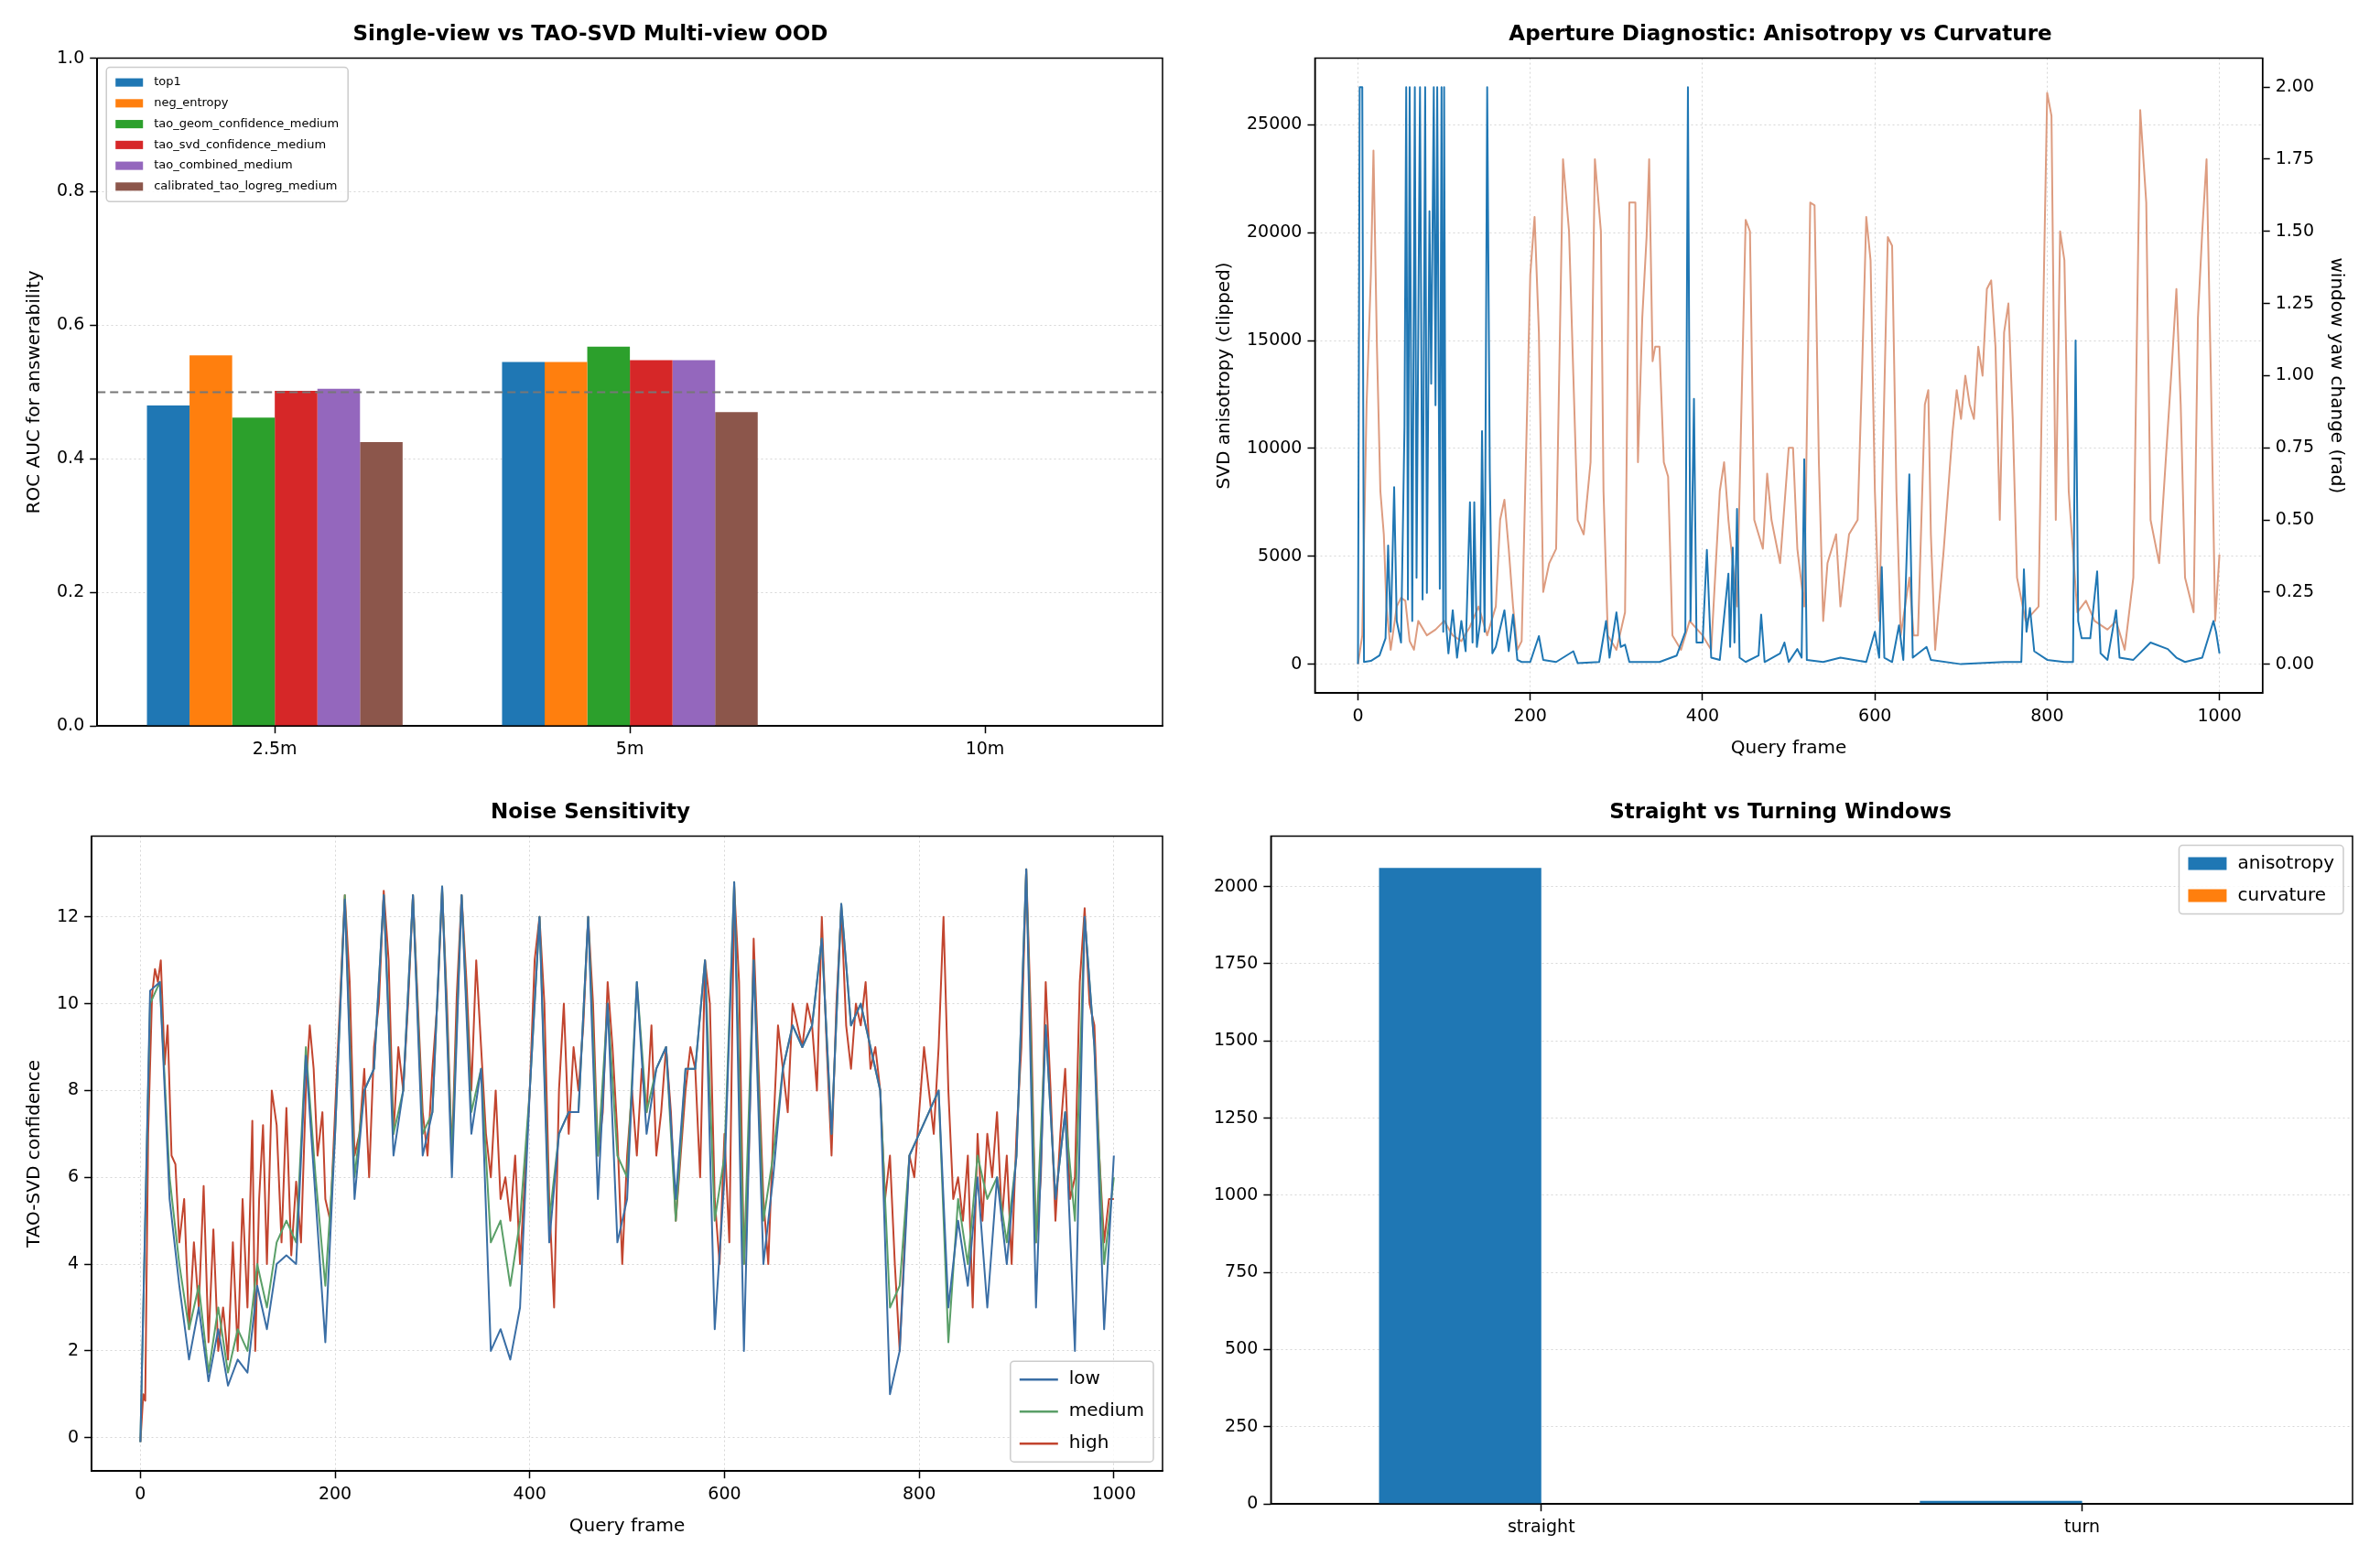 The image size is (2380, 1556). I want to click on y-tick-label: 1750, so click(1236, 962).